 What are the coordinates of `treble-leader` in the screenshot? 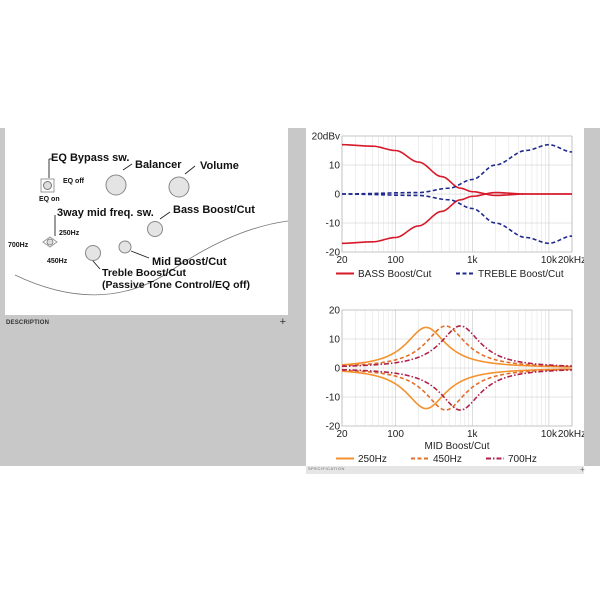 It's located at (96, 265).